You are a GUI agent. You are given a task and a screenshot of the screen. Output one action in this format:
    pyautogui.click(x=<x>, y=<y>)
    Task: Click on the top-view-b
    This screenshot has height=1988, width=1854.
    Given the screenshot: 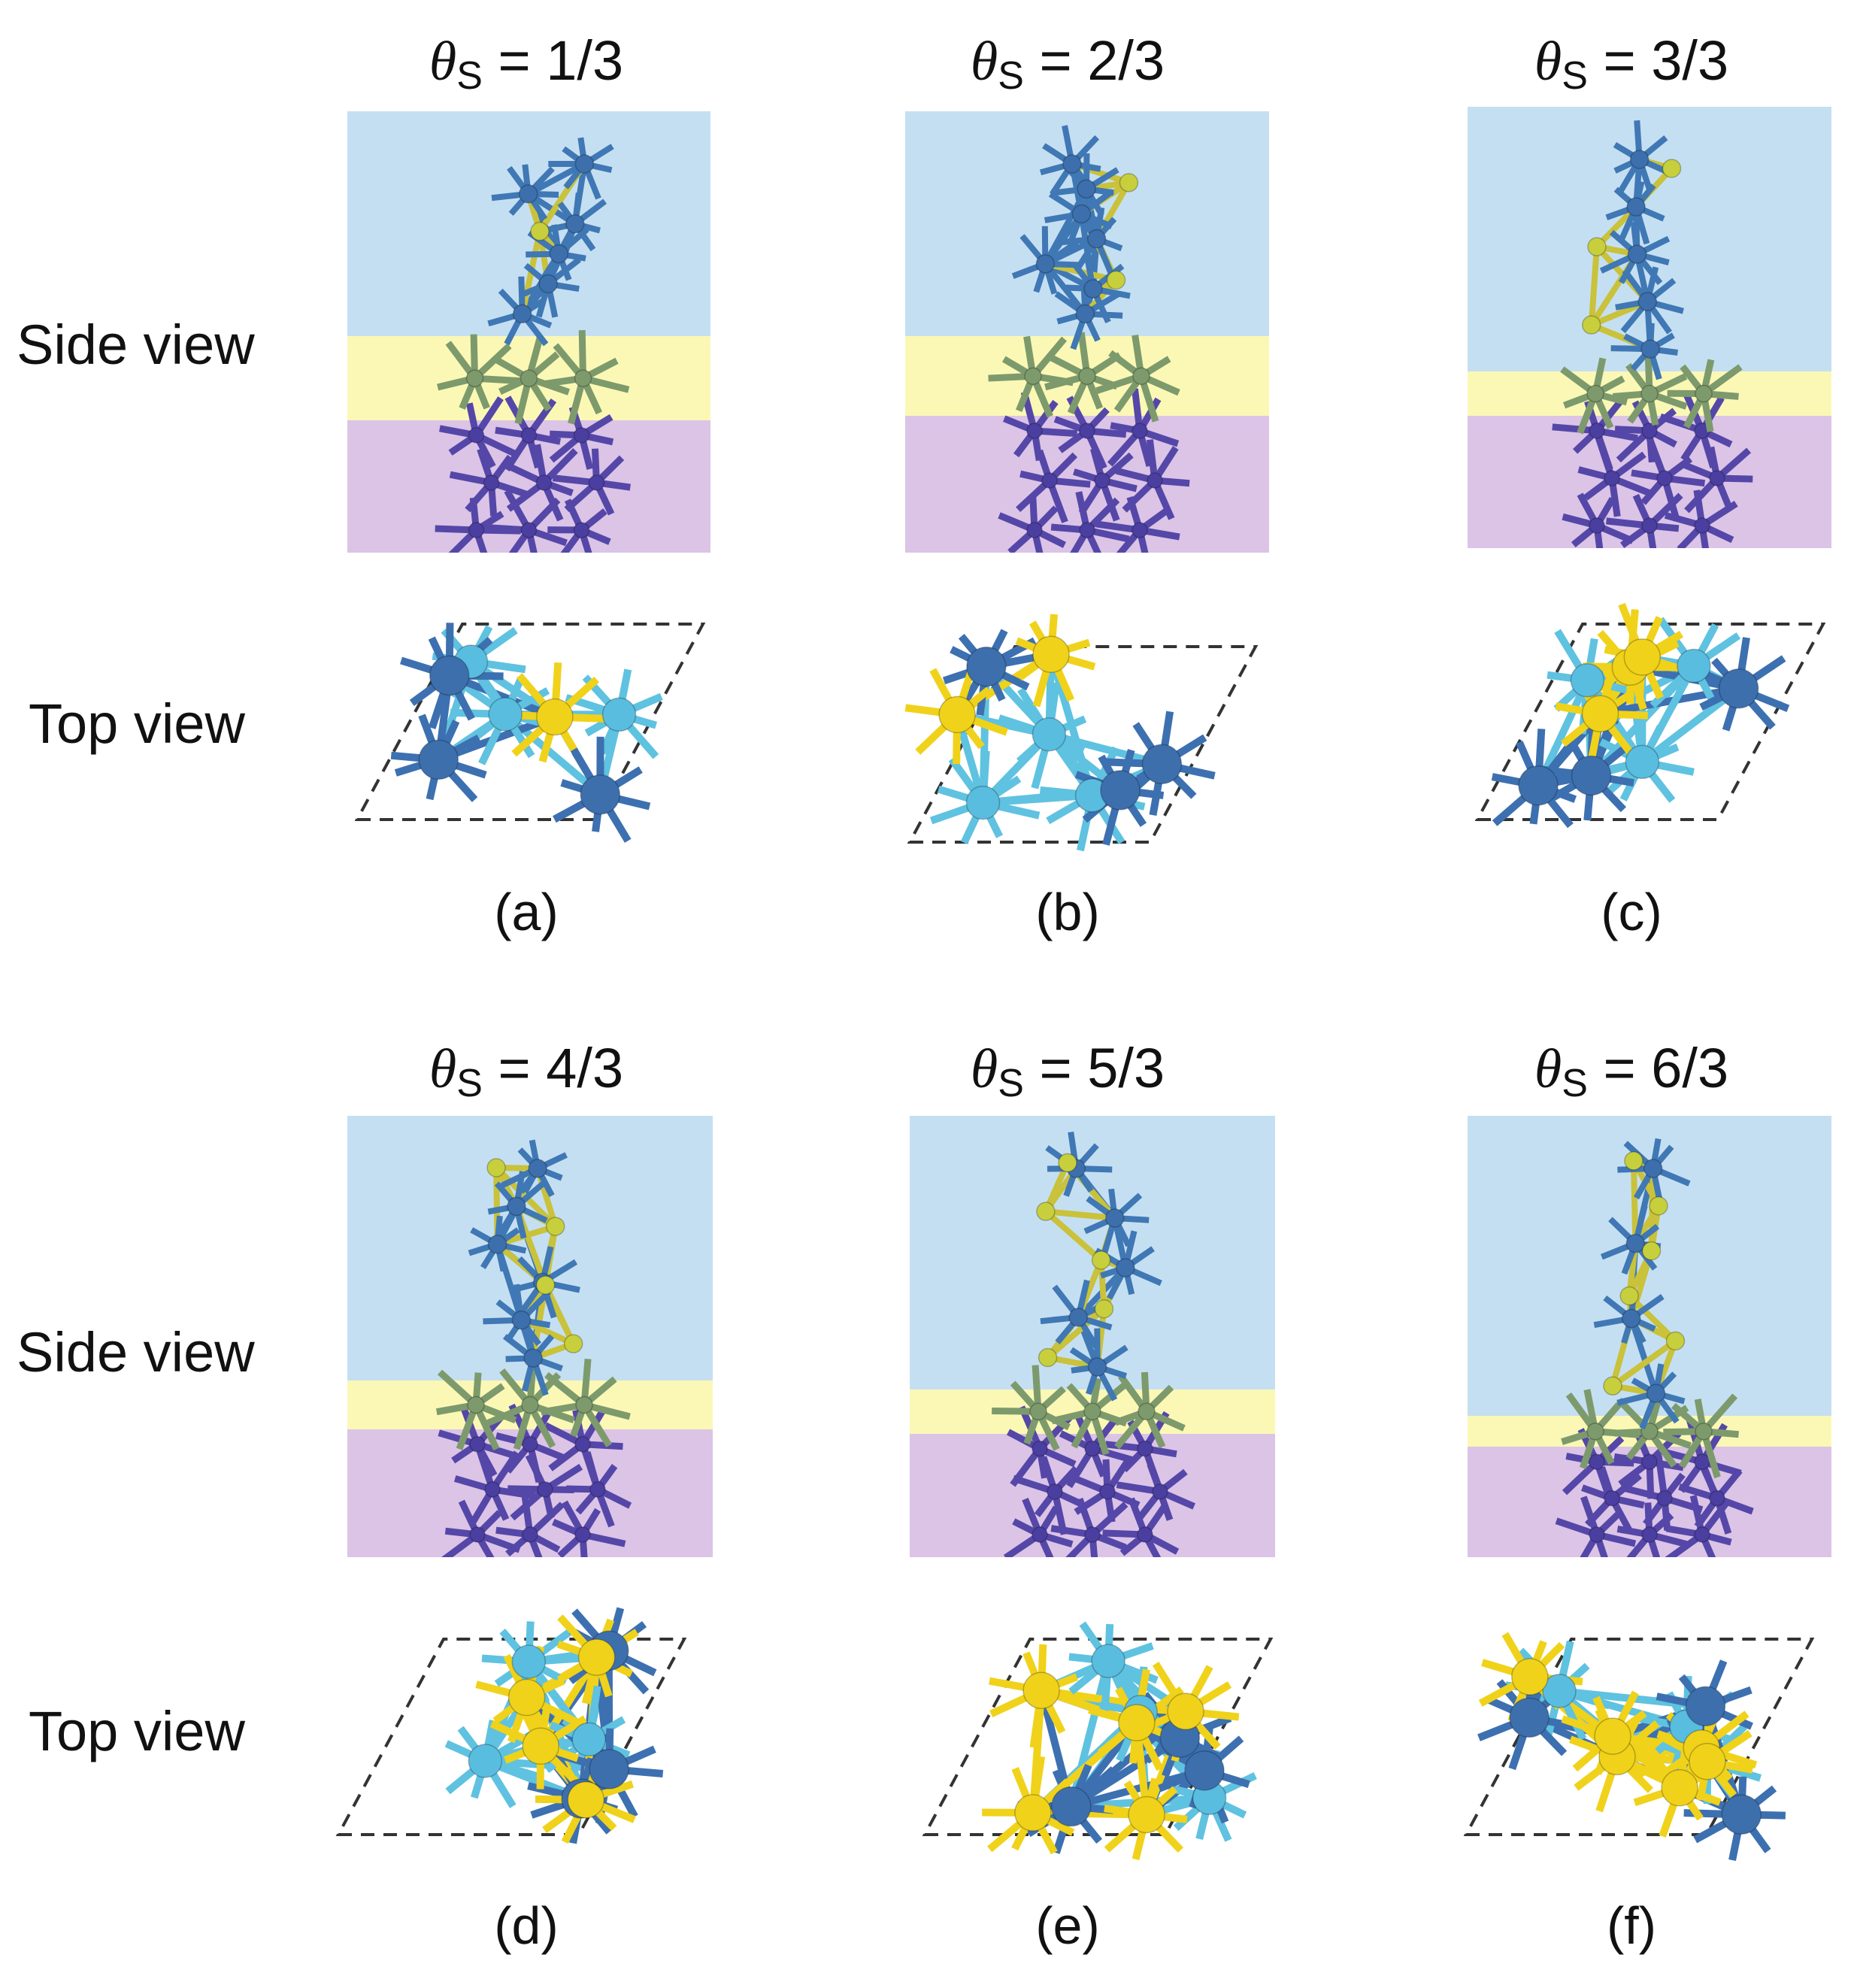 What is the action you would take?
    pyautogui.click(x=1082, y=737)
    